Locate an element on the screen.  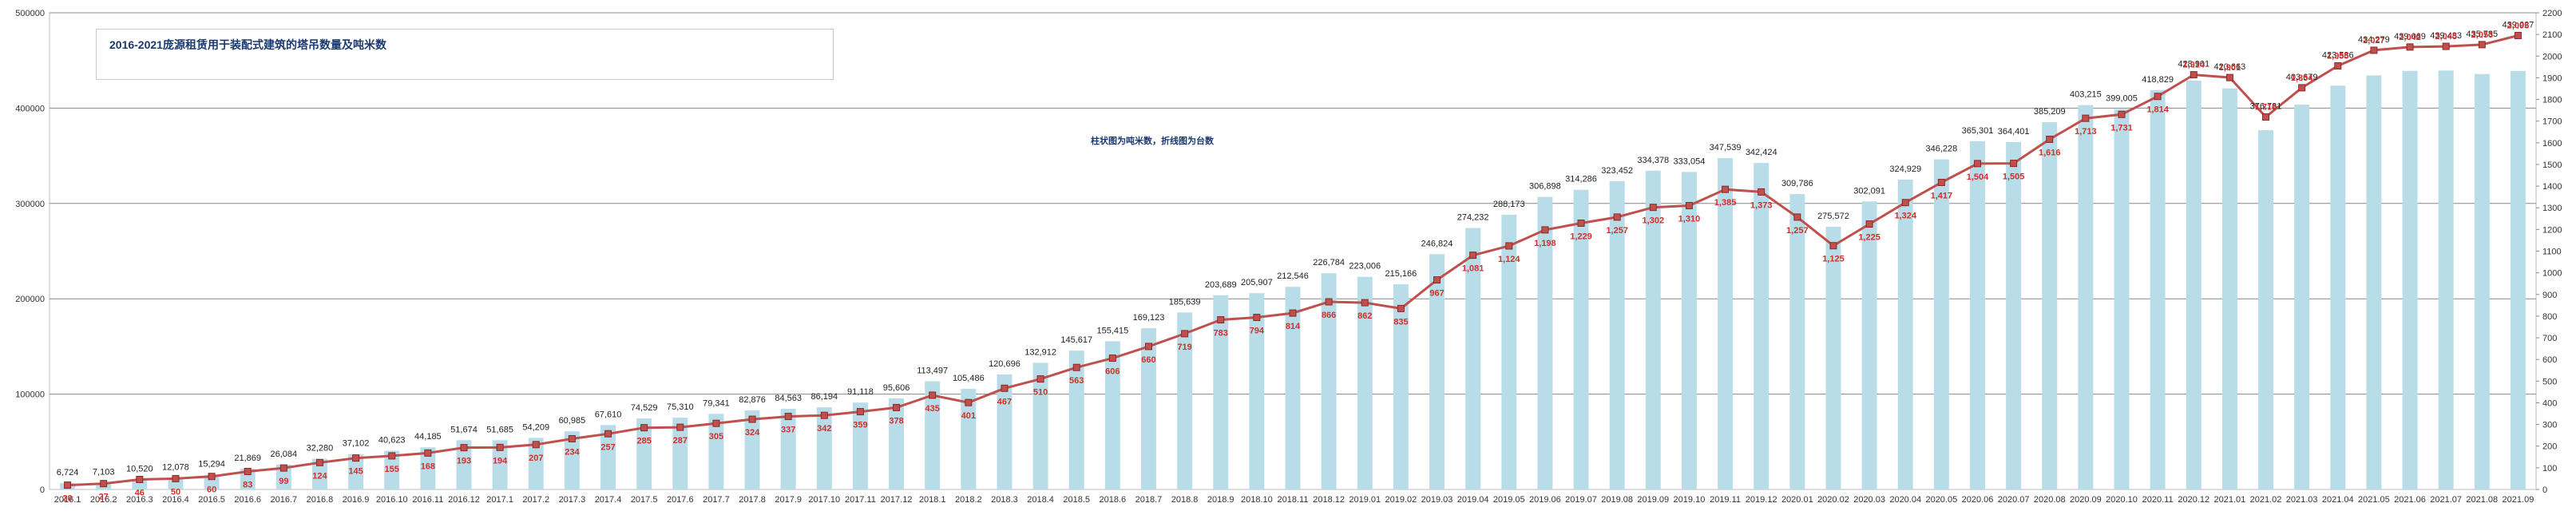
bar-data-label: 333,054 is located at coordinates (1690, 161).